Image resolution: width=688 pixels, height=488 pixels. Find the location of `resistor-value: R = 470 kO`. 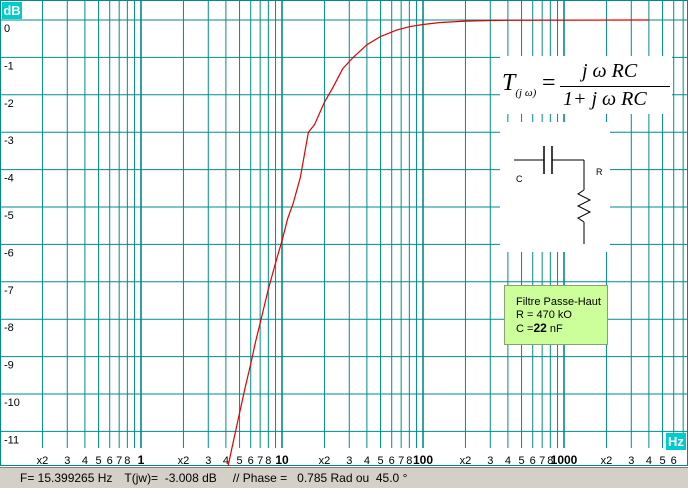

resistor-value: R = 470 kO is located at coordinates (544, 315).